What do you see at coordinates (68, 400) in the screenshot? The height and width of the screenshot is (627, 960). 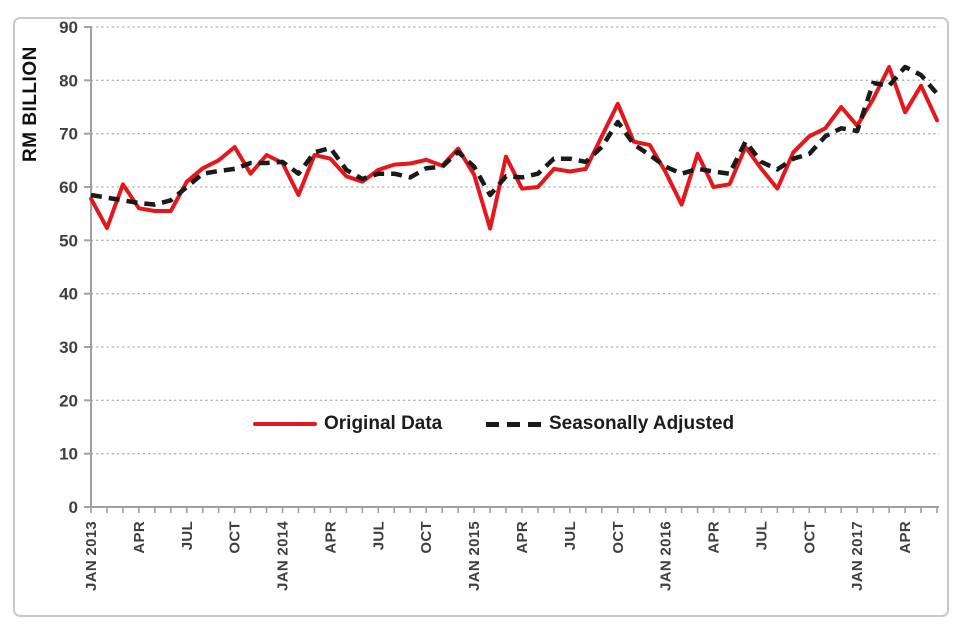 I see `y-tick-label: 20` at bounding box center [68, 400].